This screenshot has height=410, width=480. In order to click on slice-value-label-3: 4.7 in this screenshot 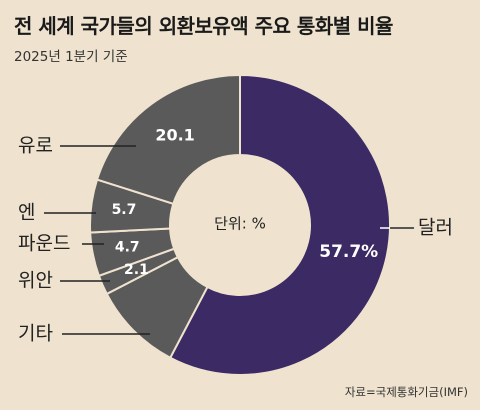, I will do `click(127, 248)`.